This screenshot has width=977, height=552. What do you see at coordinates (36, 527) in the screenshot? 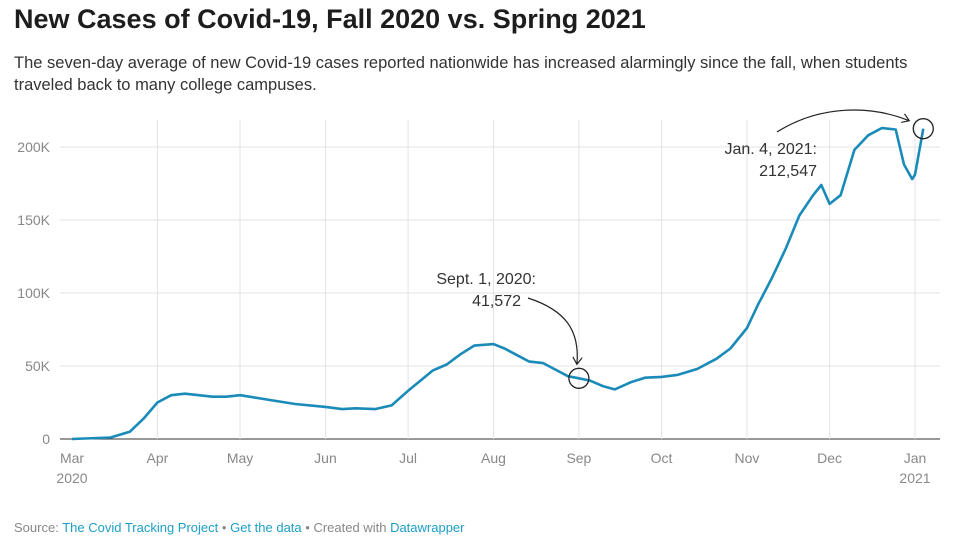
I see `source-label: Source:` at bounding box center [36, 527].